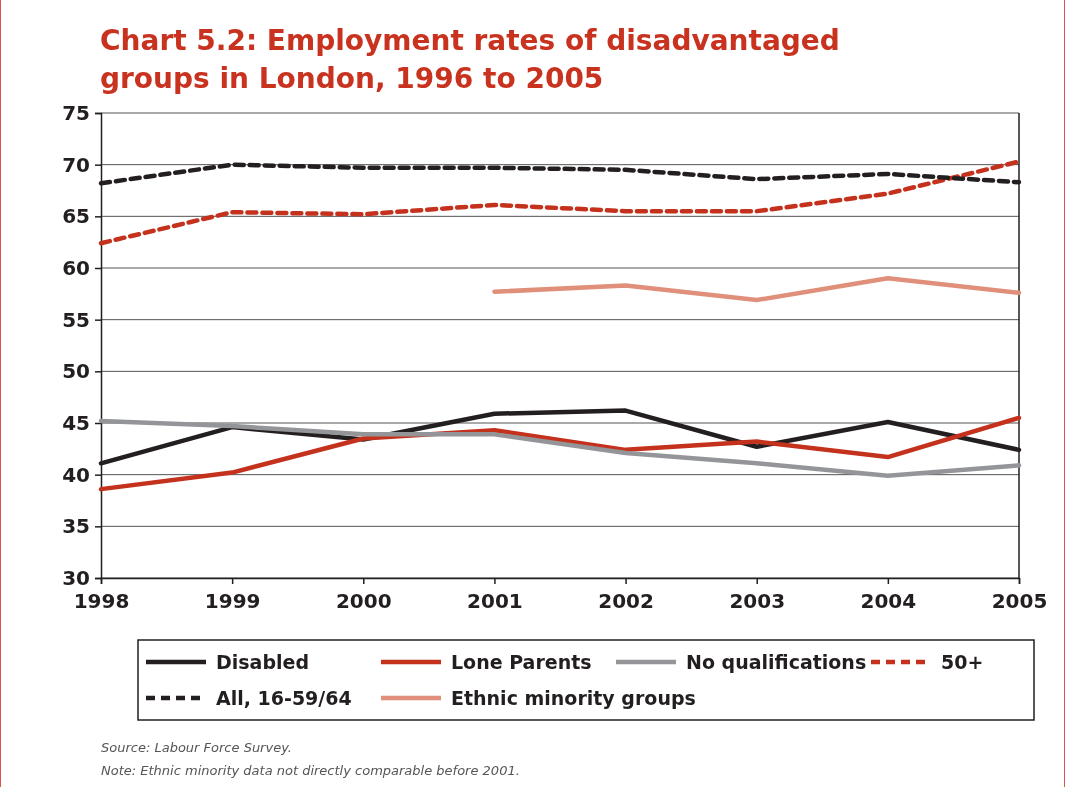  I want to click on y-tick-label: 60, so click(76, 267).